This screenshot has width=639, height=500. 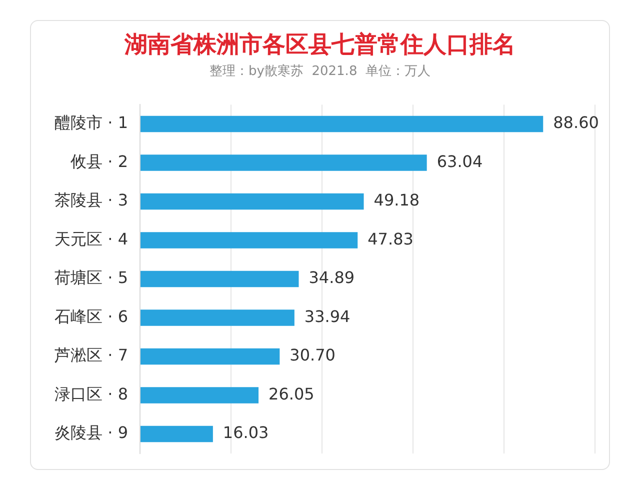 I want to click on y-tick-label: 醴陵市 · 1, so click(x=91, y=122).